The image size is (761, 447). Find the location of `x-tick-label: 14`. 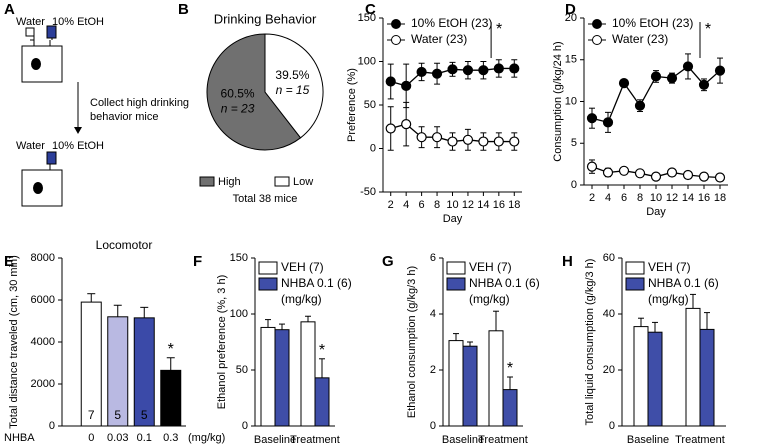

x-tick-label: 14 is located at coordinates (688, 198).